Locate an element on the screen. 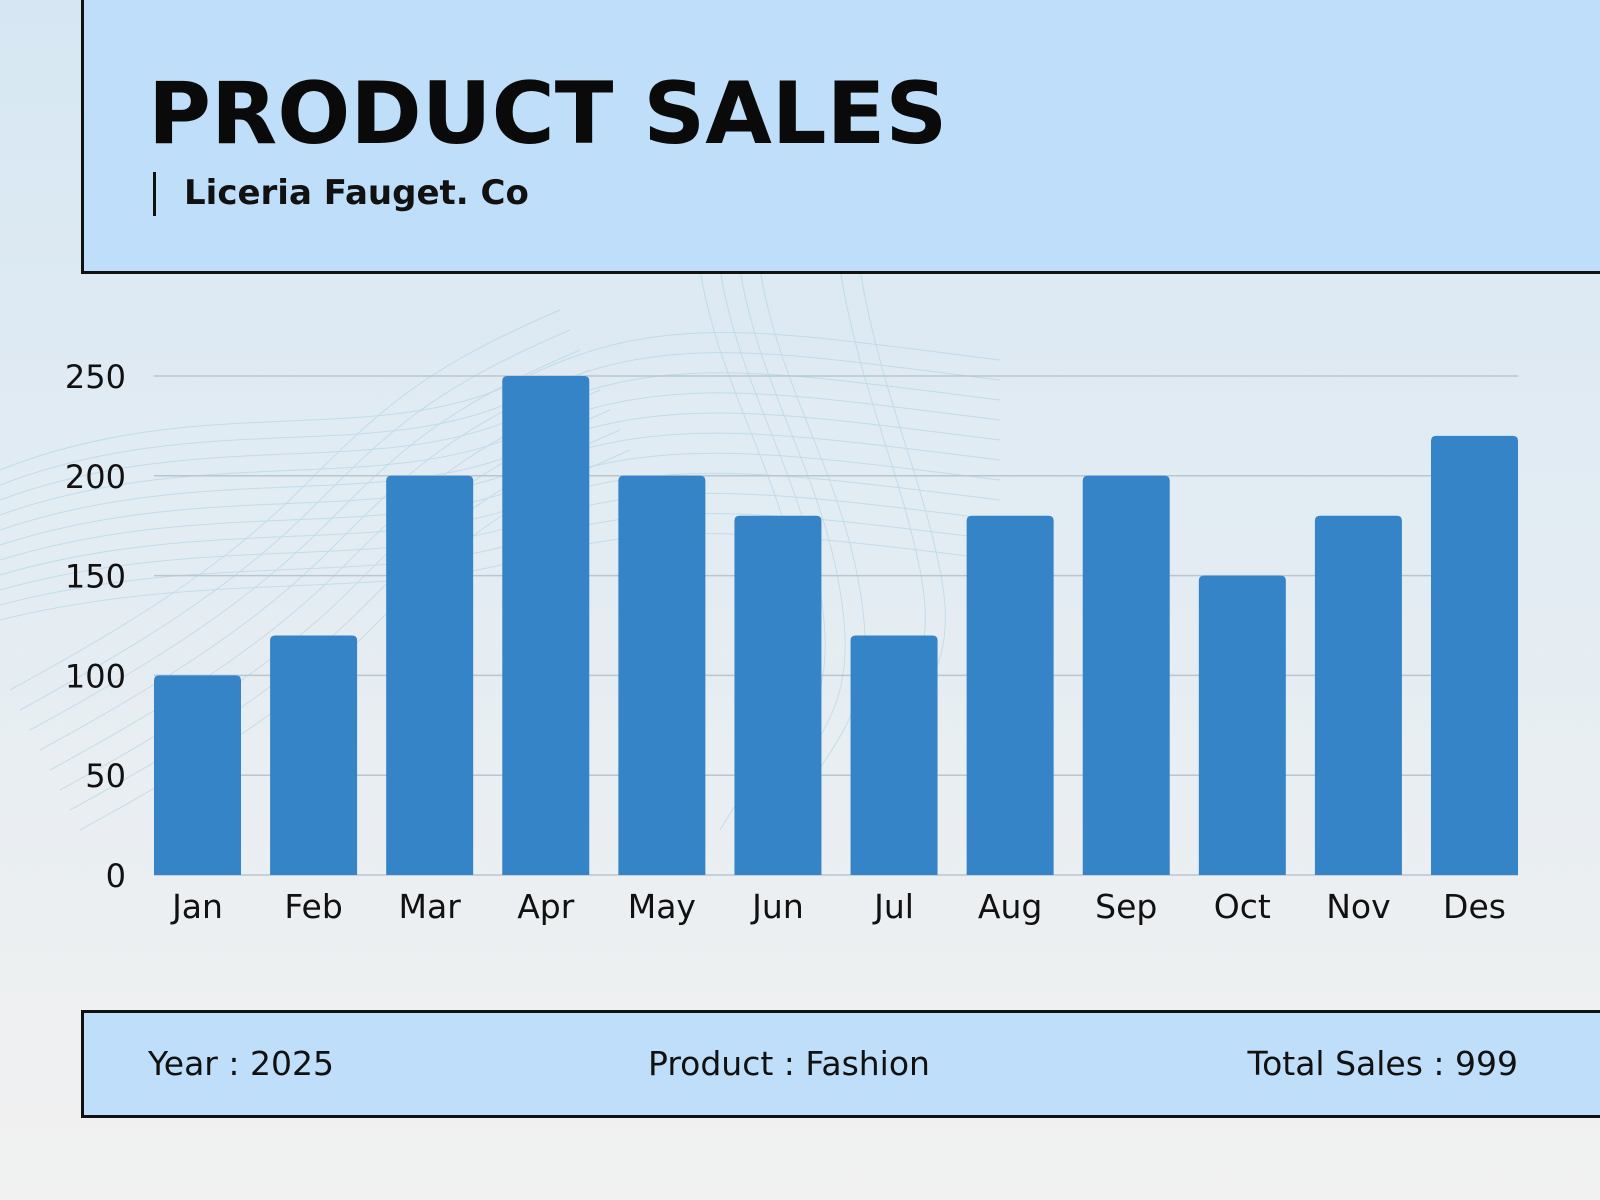  bar-oct is located at coordinates (1242, 725).